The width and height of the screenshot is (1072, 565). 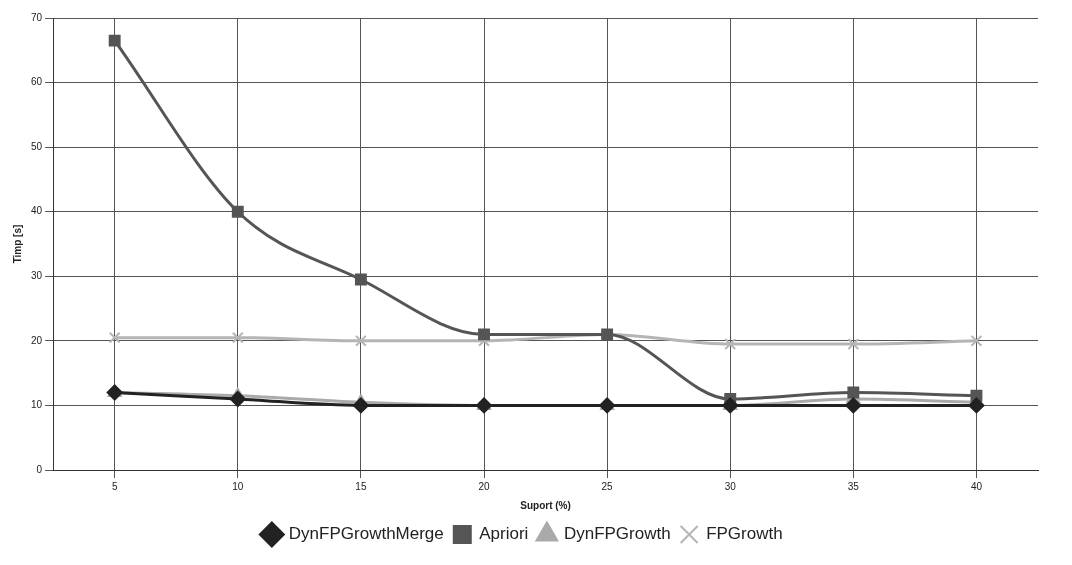 I want to click on legend-label: FPGrowth, so click(x=744, y=534).